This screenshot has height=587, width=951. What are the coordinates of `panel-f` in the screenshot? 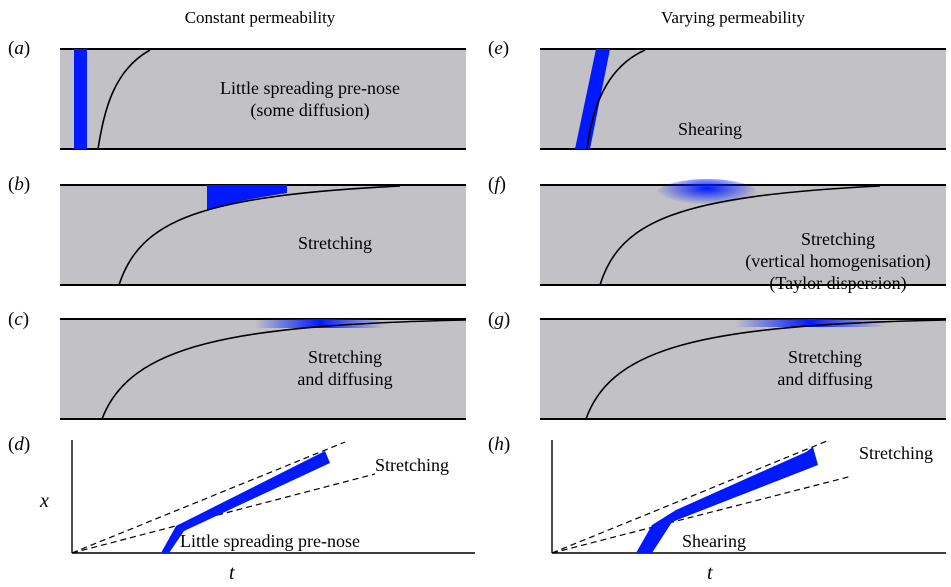 It's located at (743, 232).